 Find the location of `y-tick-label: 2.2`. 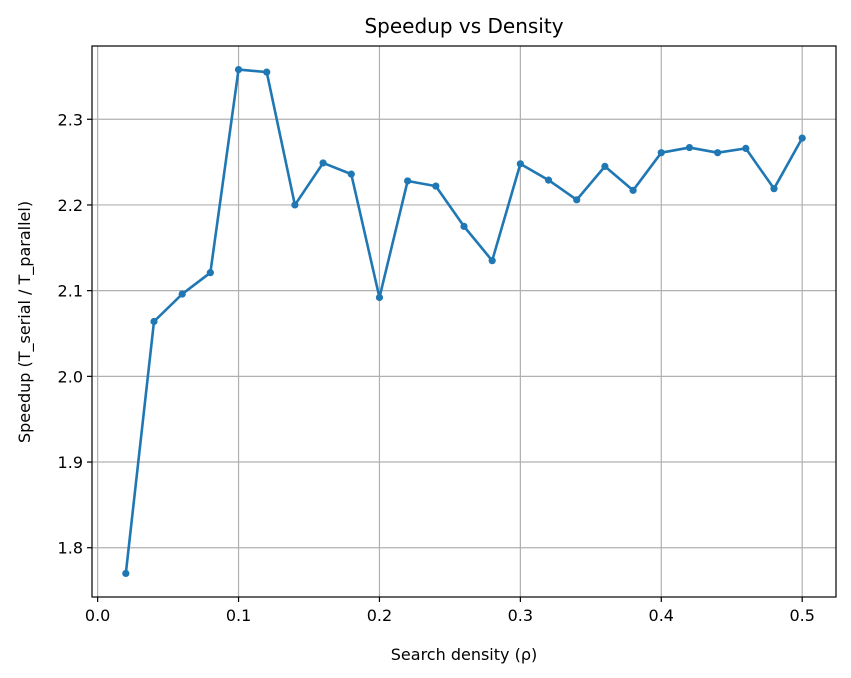

y-tick-label: 2.2 is located at coordinates (70, 205).